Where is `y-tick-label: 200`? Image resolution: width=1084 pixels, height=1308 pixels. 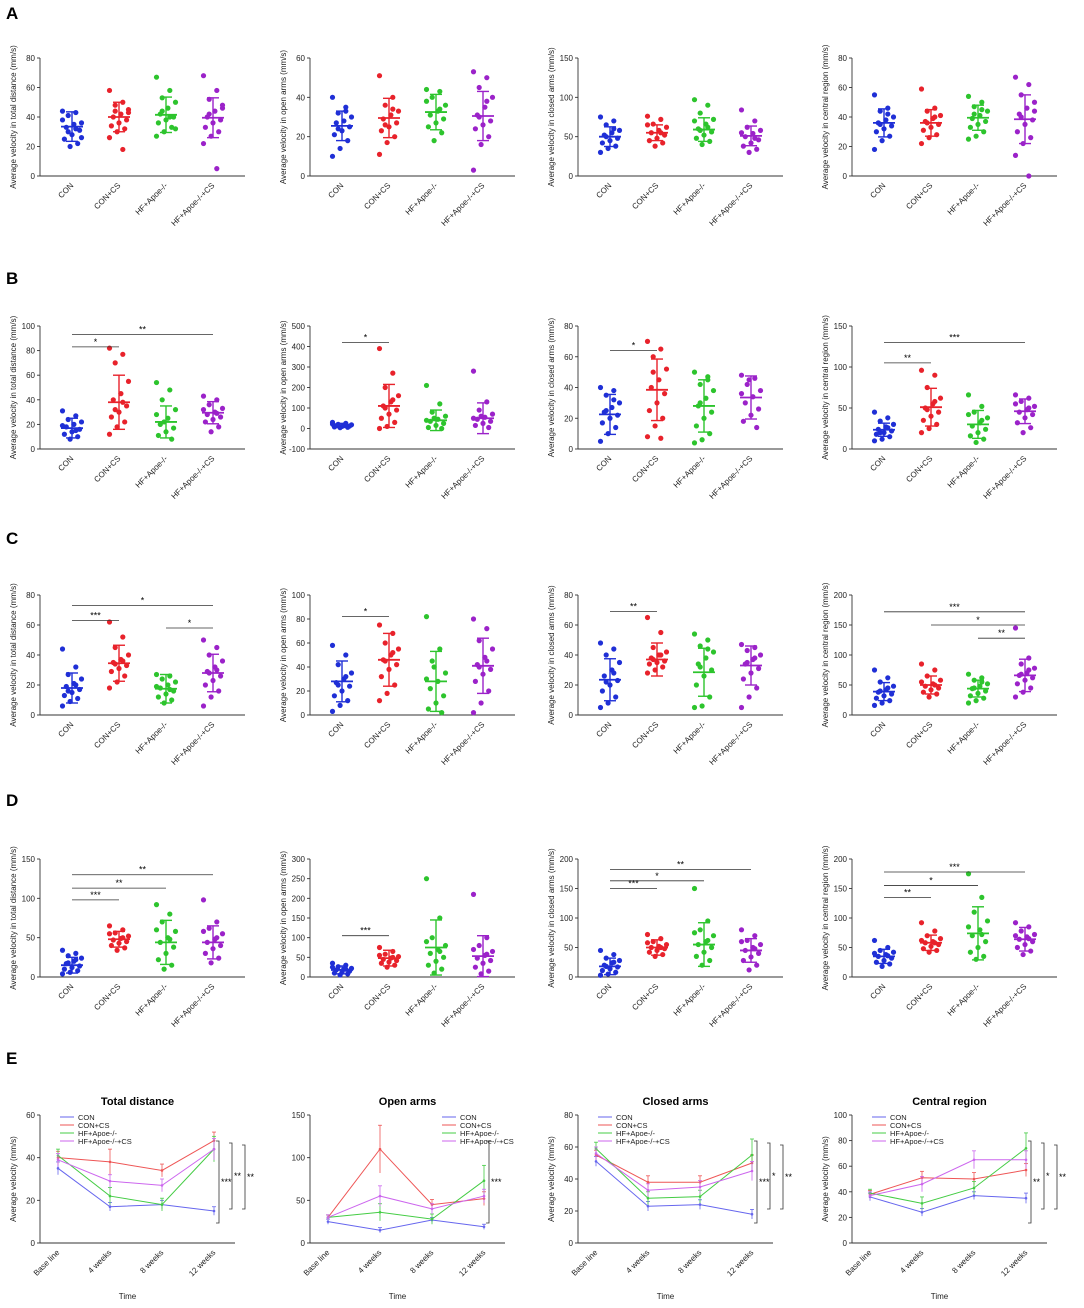
y-tick-label: 200 is located at coordinates (841, 859).